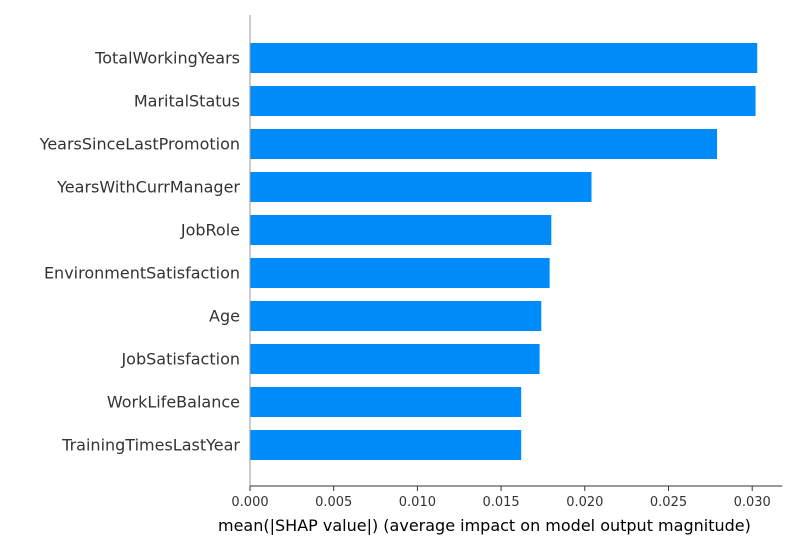 The height and width of the screenshot is (550, 800). Describe the element at coordinates (224, 316) in the screenshot. I see `feature-label-Age: Age` at that location.